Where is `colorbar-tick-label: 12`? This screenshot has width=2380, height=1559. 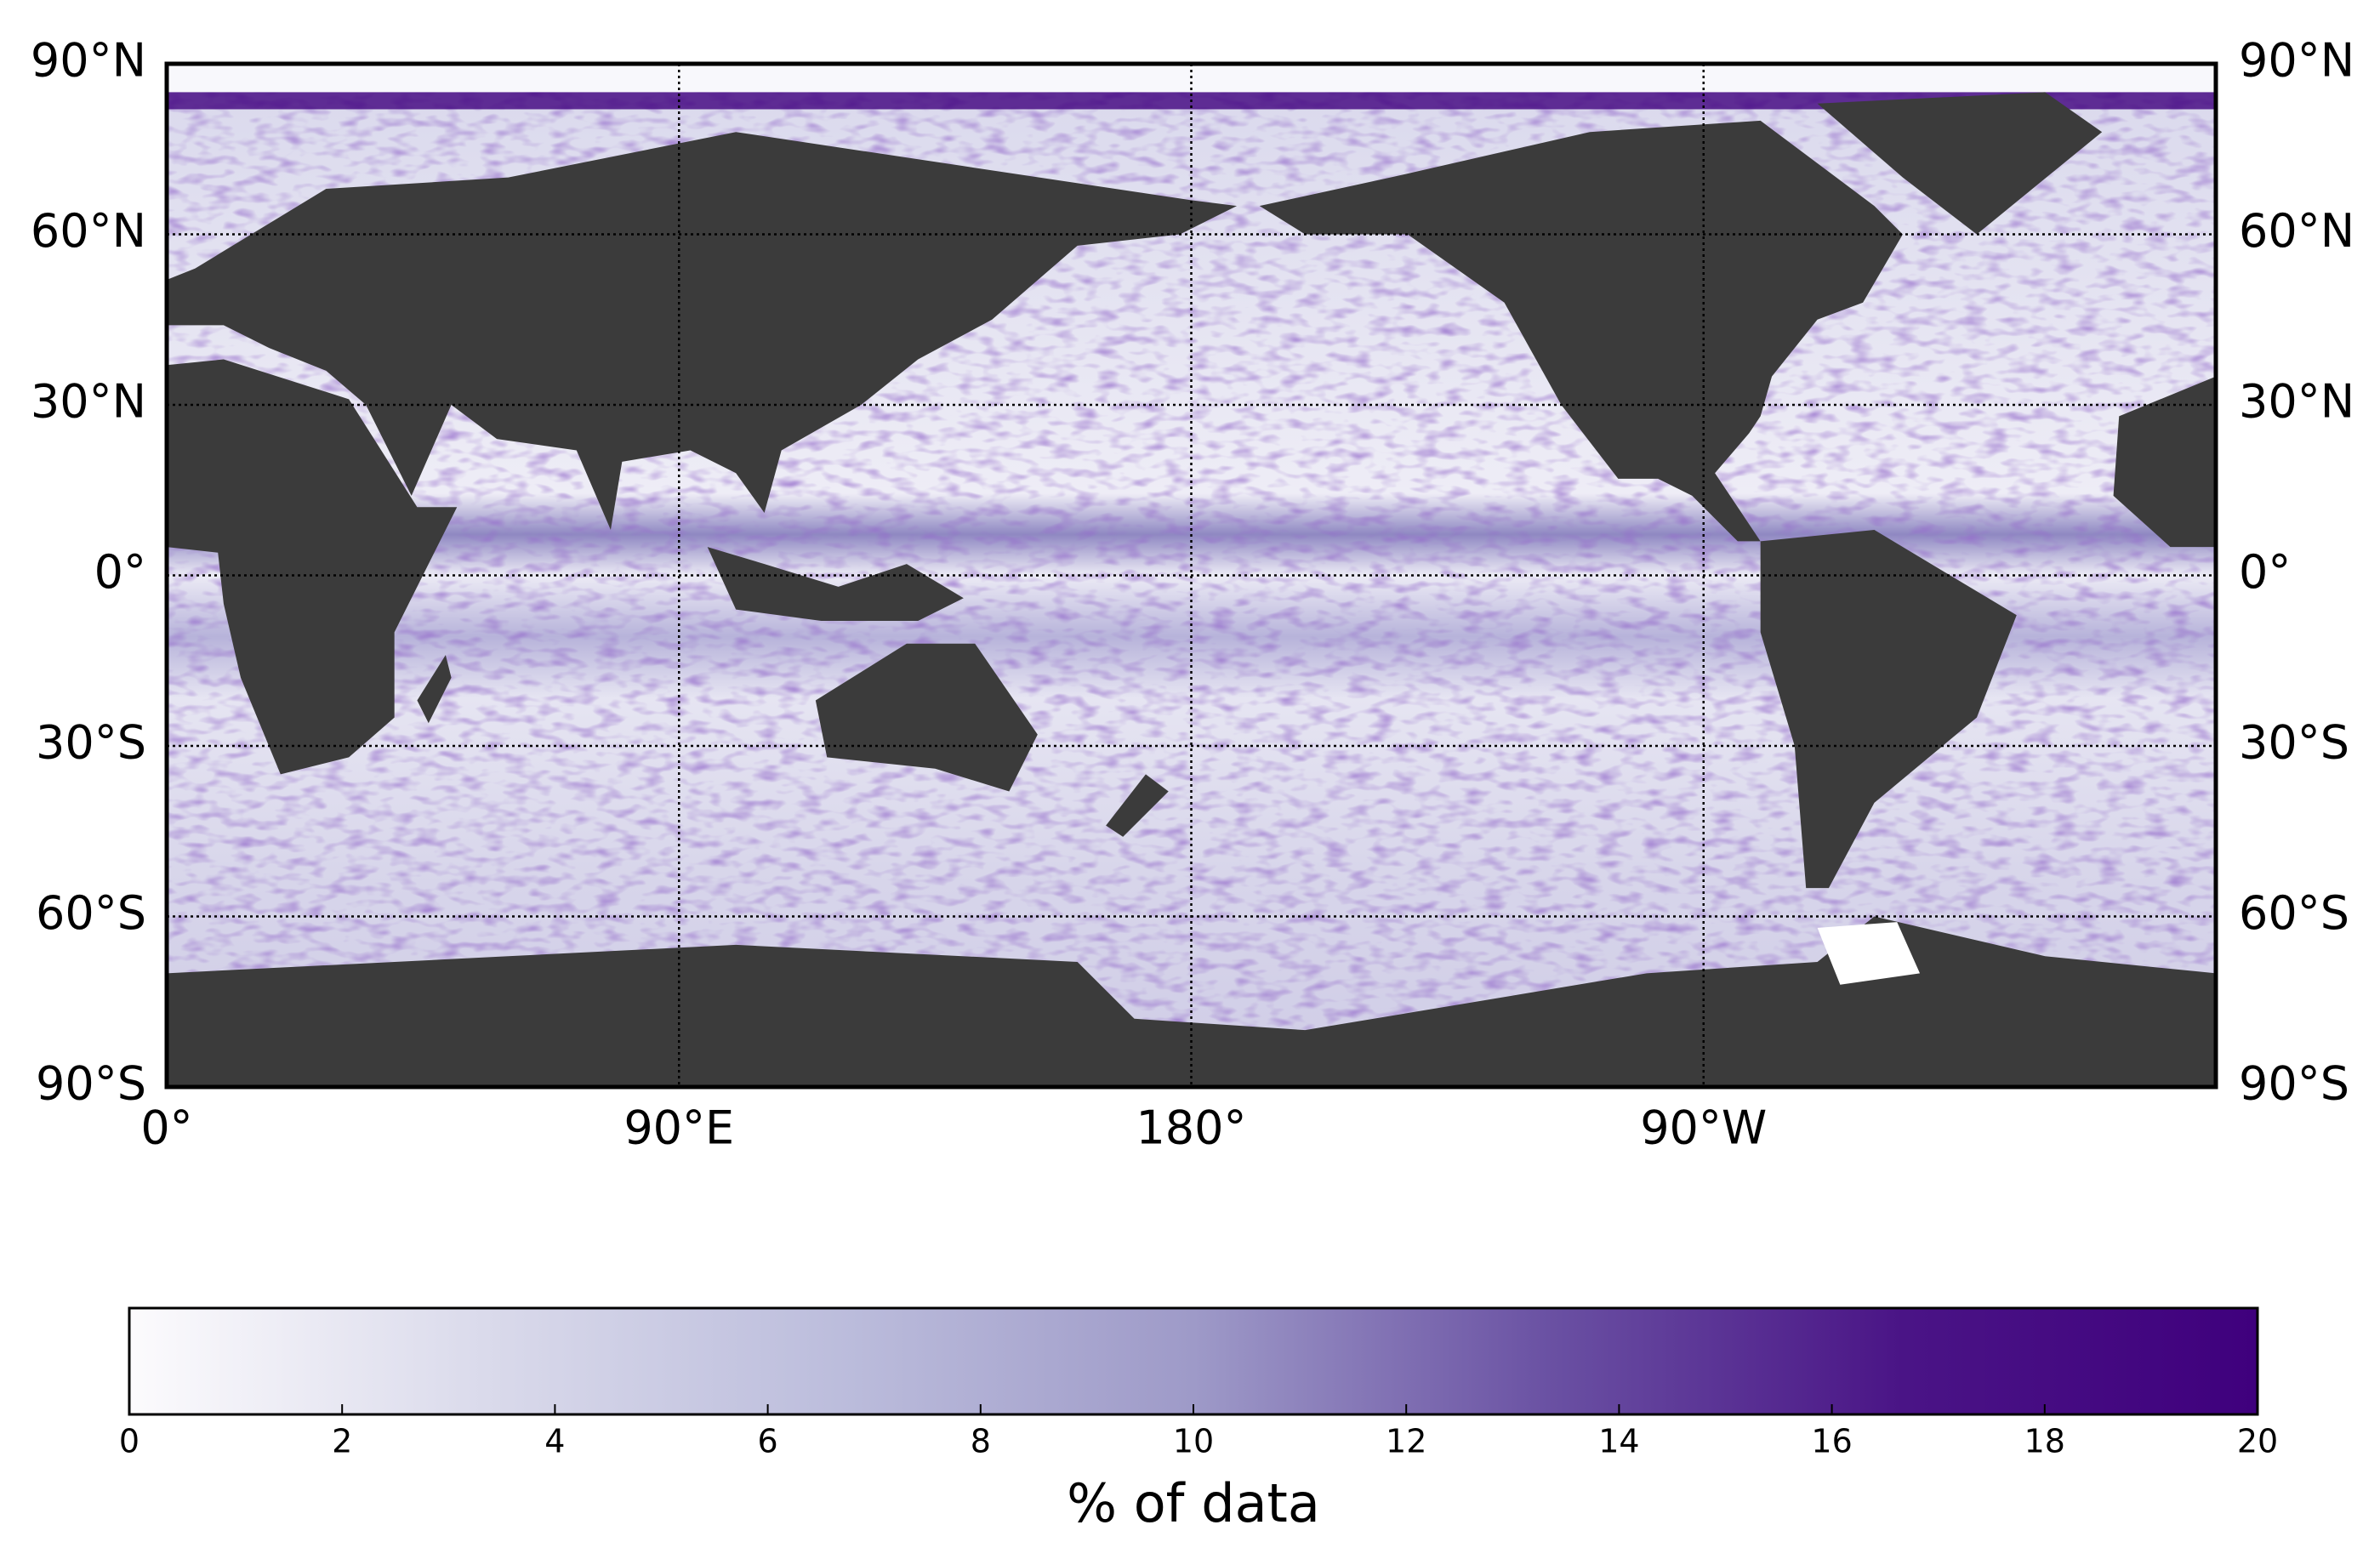 colorbar-tick-label: 12 is located at coordinates (1406, 1441).